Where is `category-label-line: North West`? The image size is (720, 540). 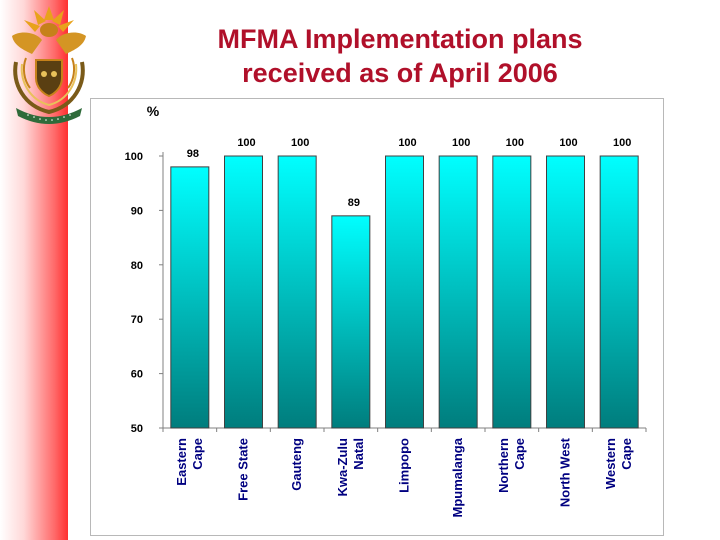
category-label-line: North West is located at coordinates (565, 472).